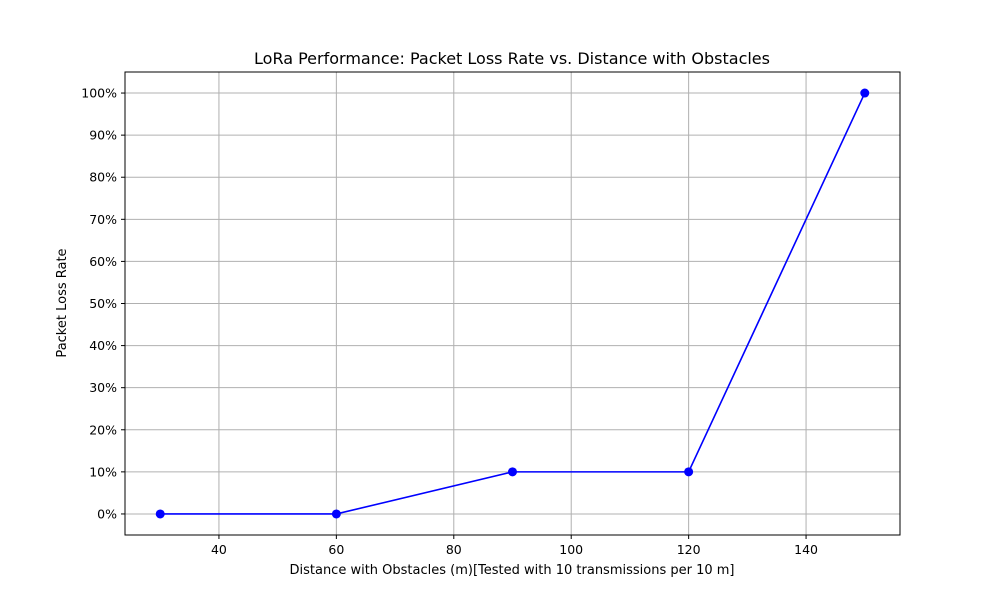 This screenshot has height=600, width=1000. What do you see at coordinates (103, 261) in the screenshot?
I see `y-tick-label: 60%` at bounding box center [103, 261].